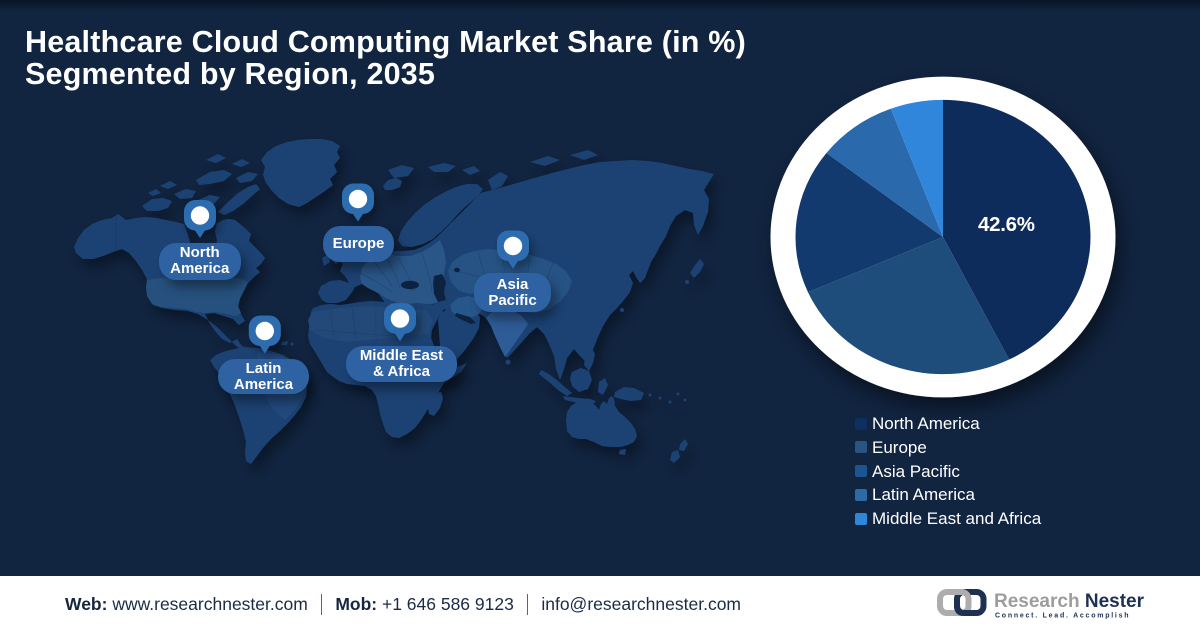  What do you see at coordinates (1069, 601) in the screenshot?
I see `svg-text: Research Nester` at bounding box center [1069, 601].